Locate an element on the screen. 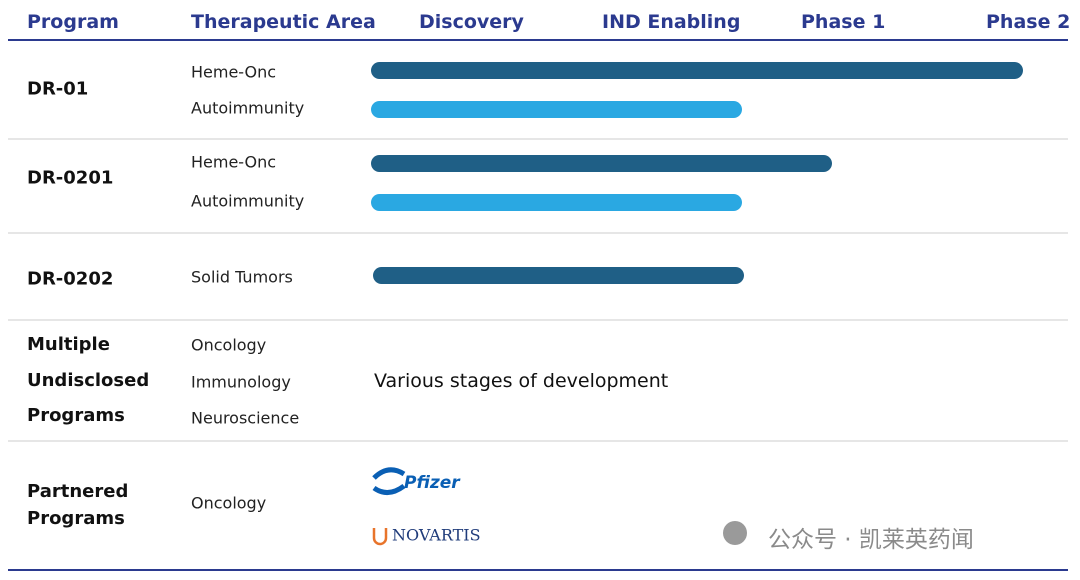 This screenshot has height=580, width=1080. partner-logo: NOVARTIS is located at coordinates (436, 535).